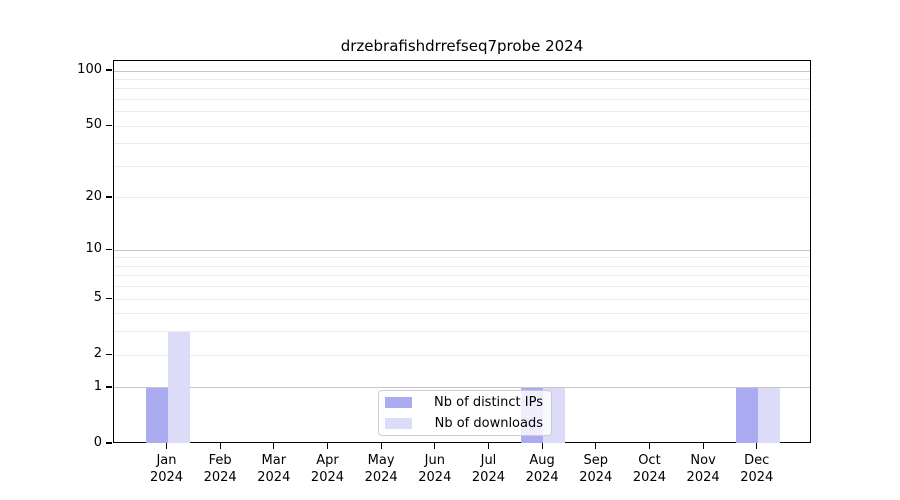 The width and height of the screenshot is (900, 500). What do you see at coordinates (93, 249) in the screenshot?
I see `y-tick-label: 10` at bounding box center [93, 249].